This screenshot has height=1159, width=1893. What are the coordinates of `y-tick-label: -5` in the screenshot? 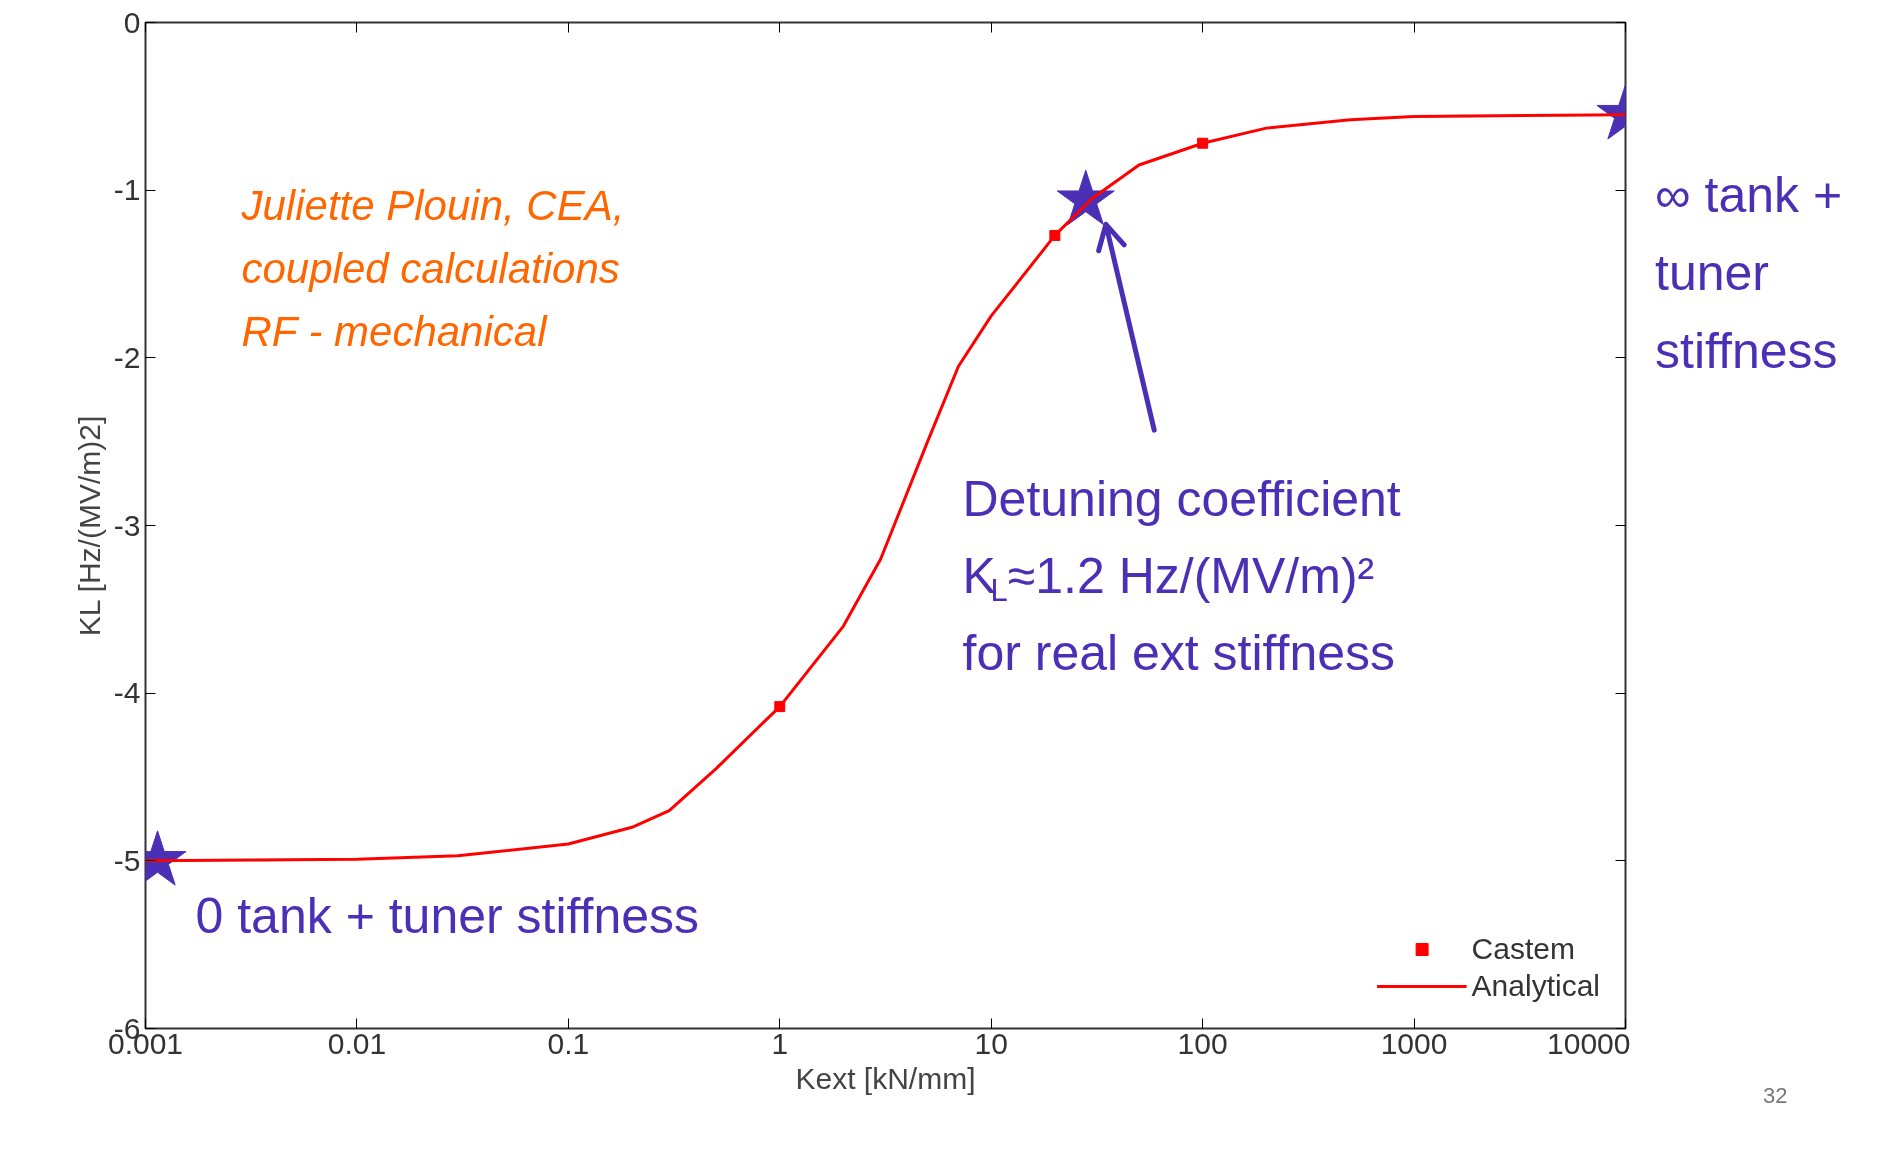 It's located at (127, 860).